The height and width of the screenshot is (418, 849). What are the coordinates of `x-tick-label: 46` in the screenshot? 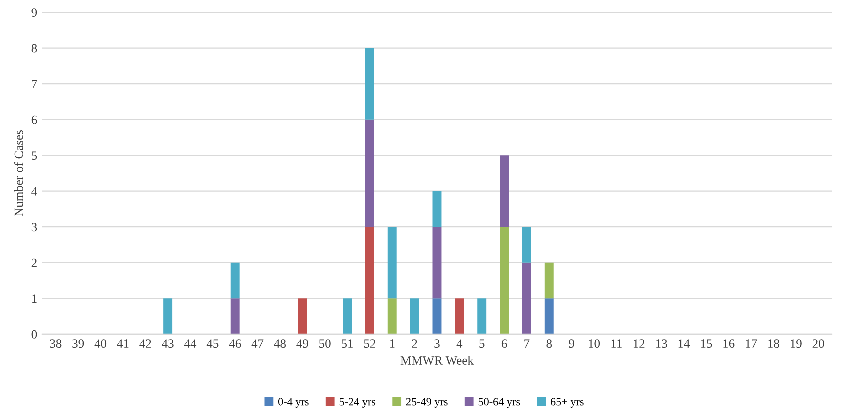 It's located at (235, 344).